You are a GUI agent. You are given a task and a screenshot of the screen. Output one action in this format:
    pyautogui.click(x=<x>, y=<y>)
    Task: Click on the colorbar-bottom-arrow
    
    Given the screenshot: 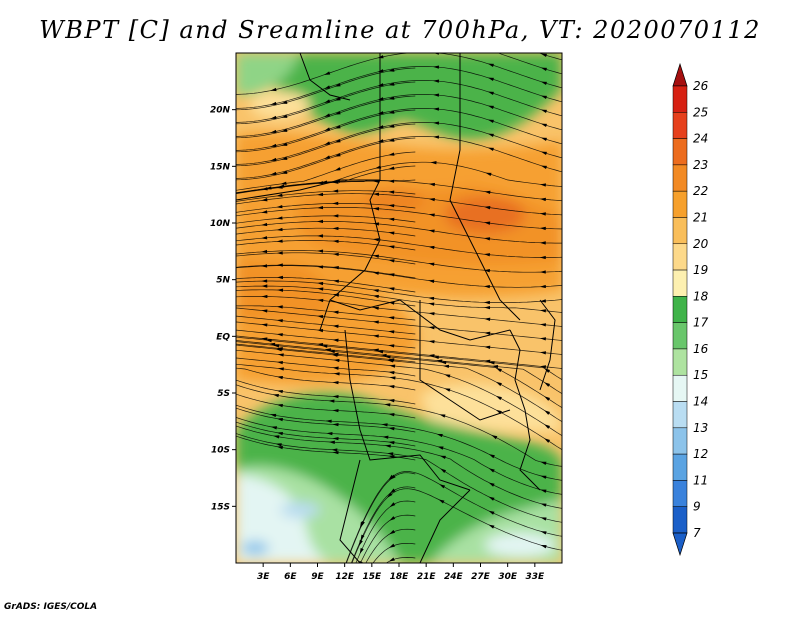 What is the action you would take?
    pyautogui.click(x=680, y=544)
    